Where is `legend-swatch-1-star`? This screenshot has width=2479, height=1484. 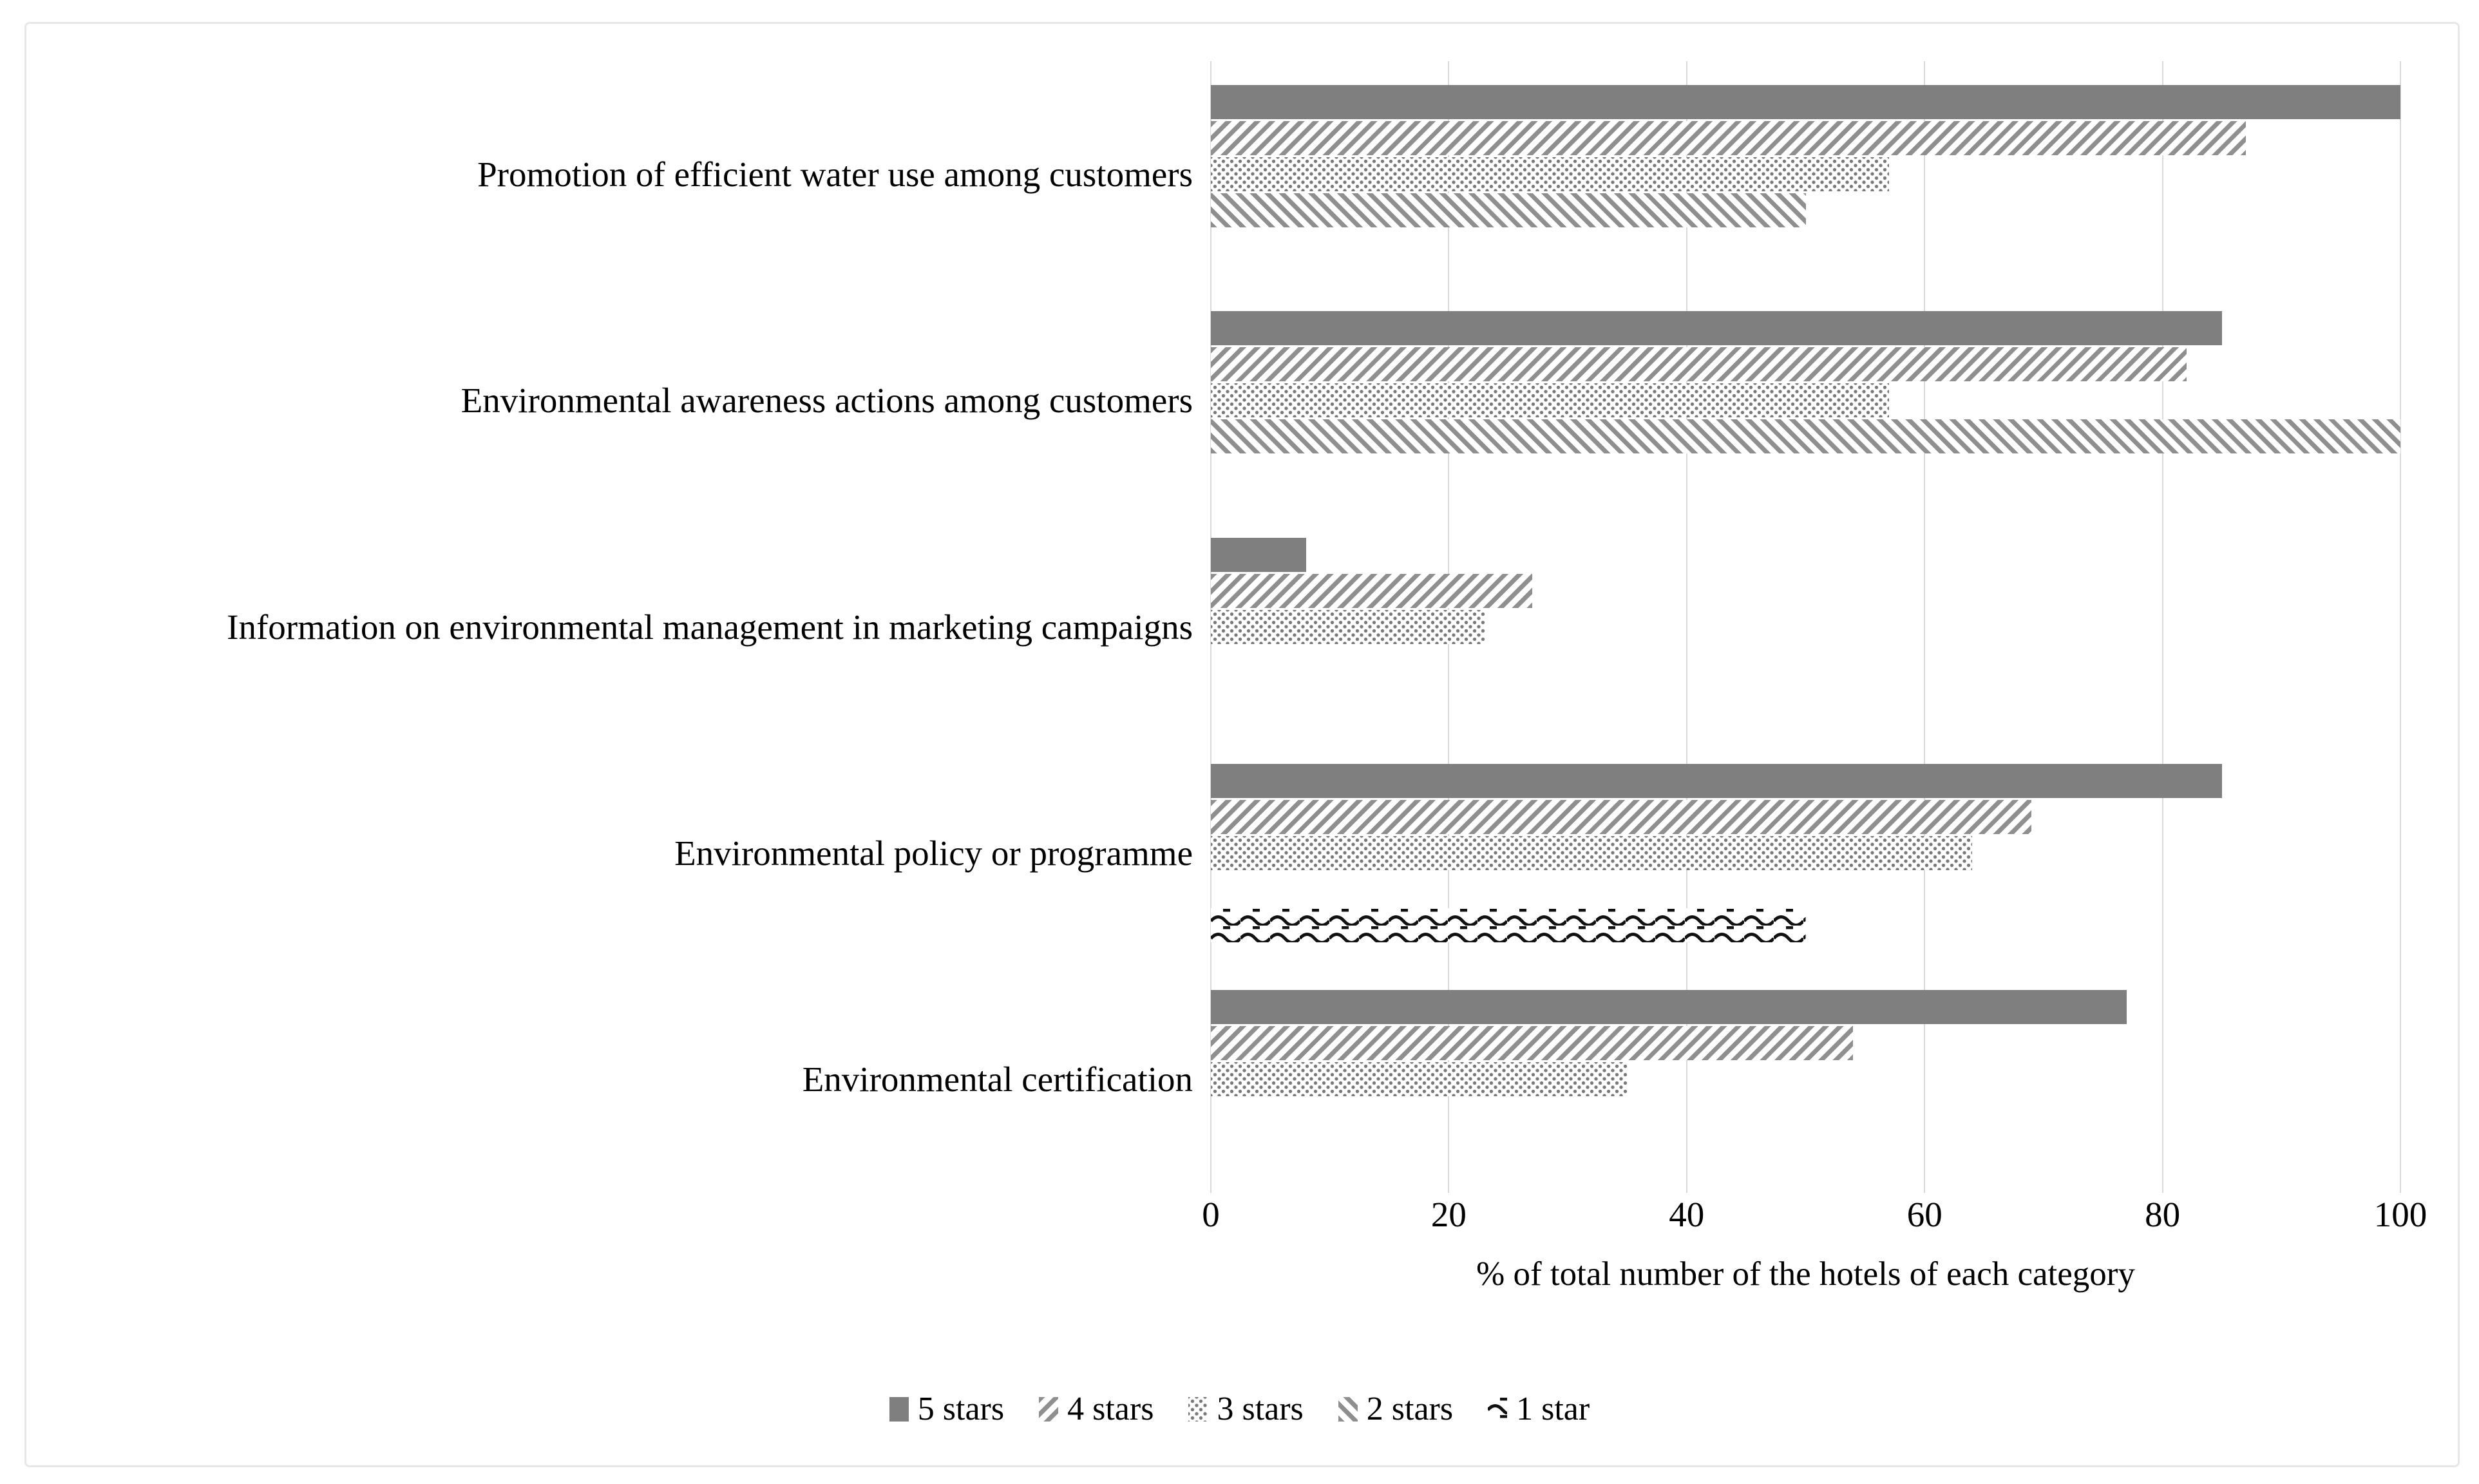 legend-swatch-1-star is located at coordinates (1498, 1409).